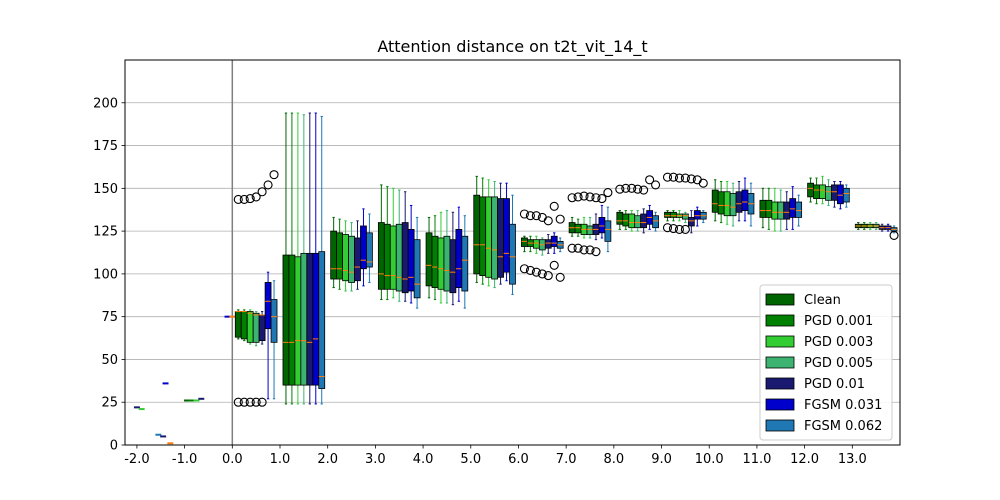  What do you see at coordinates (614, 459) in the screenshot?
I see `x-tick-label: 8.0` at bounding box center [614, 459].